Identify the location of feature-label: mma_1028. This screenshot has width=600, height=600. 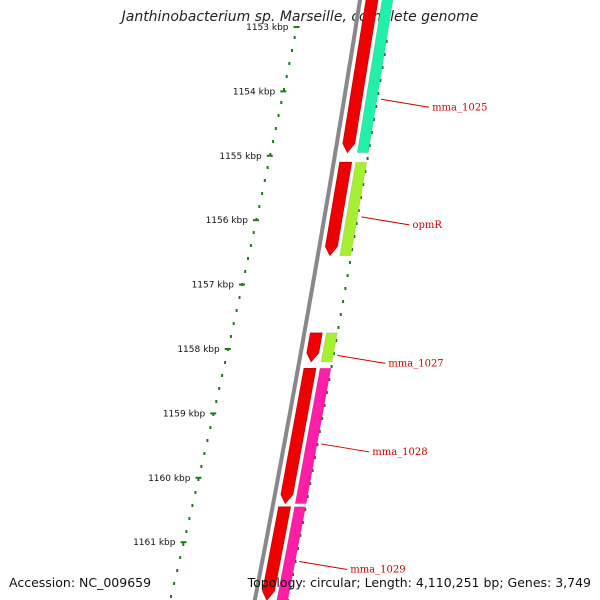
(399, 452).